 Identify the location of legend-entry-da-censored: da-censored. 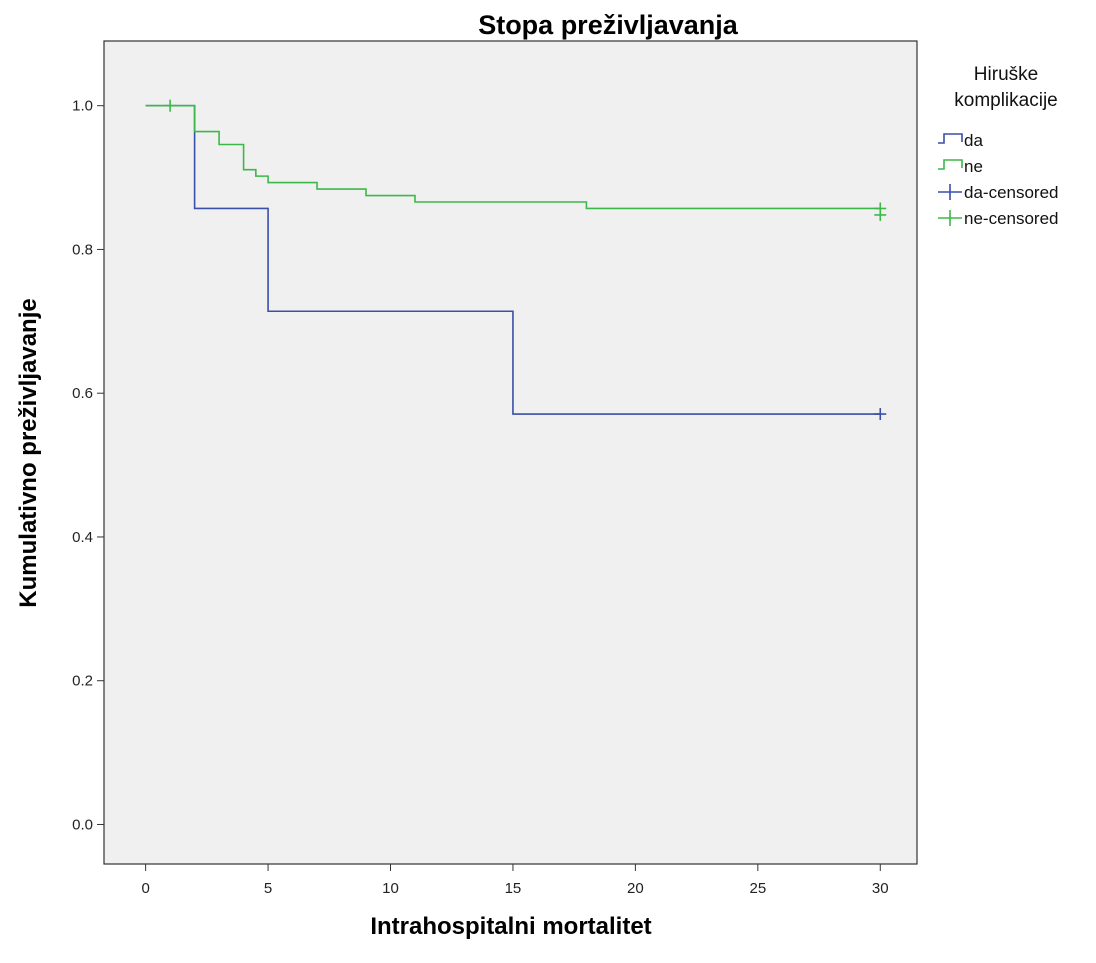
(998, 192).